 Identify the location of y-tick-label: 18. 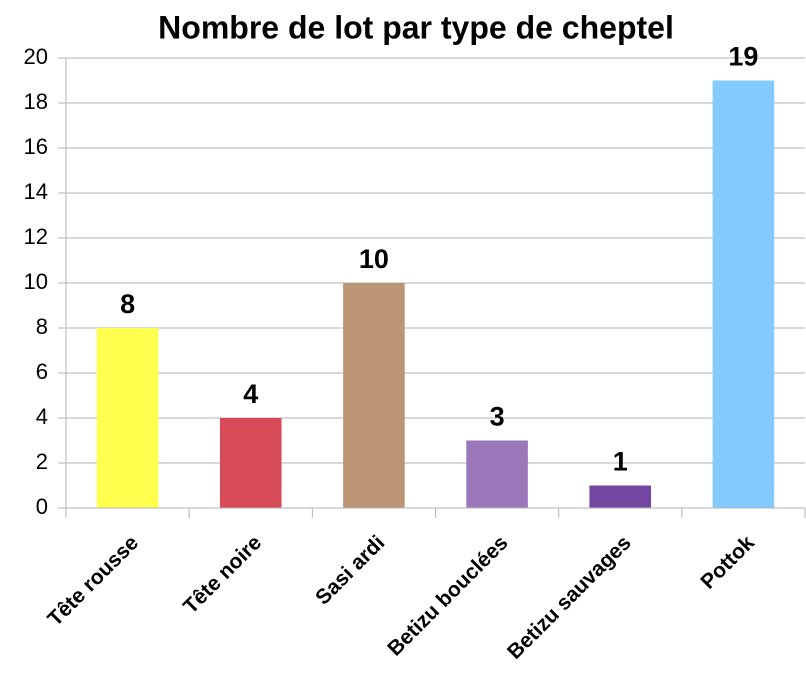
(36, 101).